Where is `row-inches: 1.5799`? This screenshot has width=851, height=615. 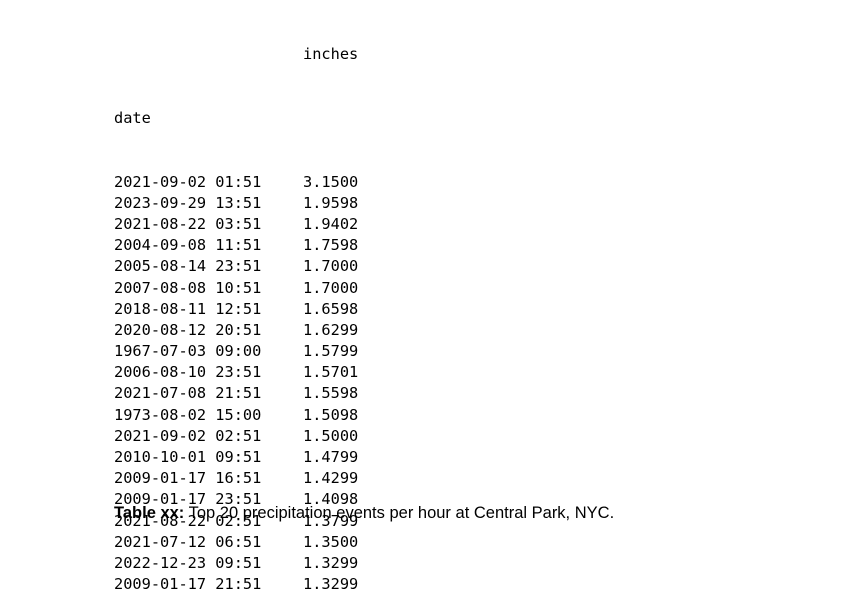 row-inches: 1.5799 is located at coordinates (331, 351).